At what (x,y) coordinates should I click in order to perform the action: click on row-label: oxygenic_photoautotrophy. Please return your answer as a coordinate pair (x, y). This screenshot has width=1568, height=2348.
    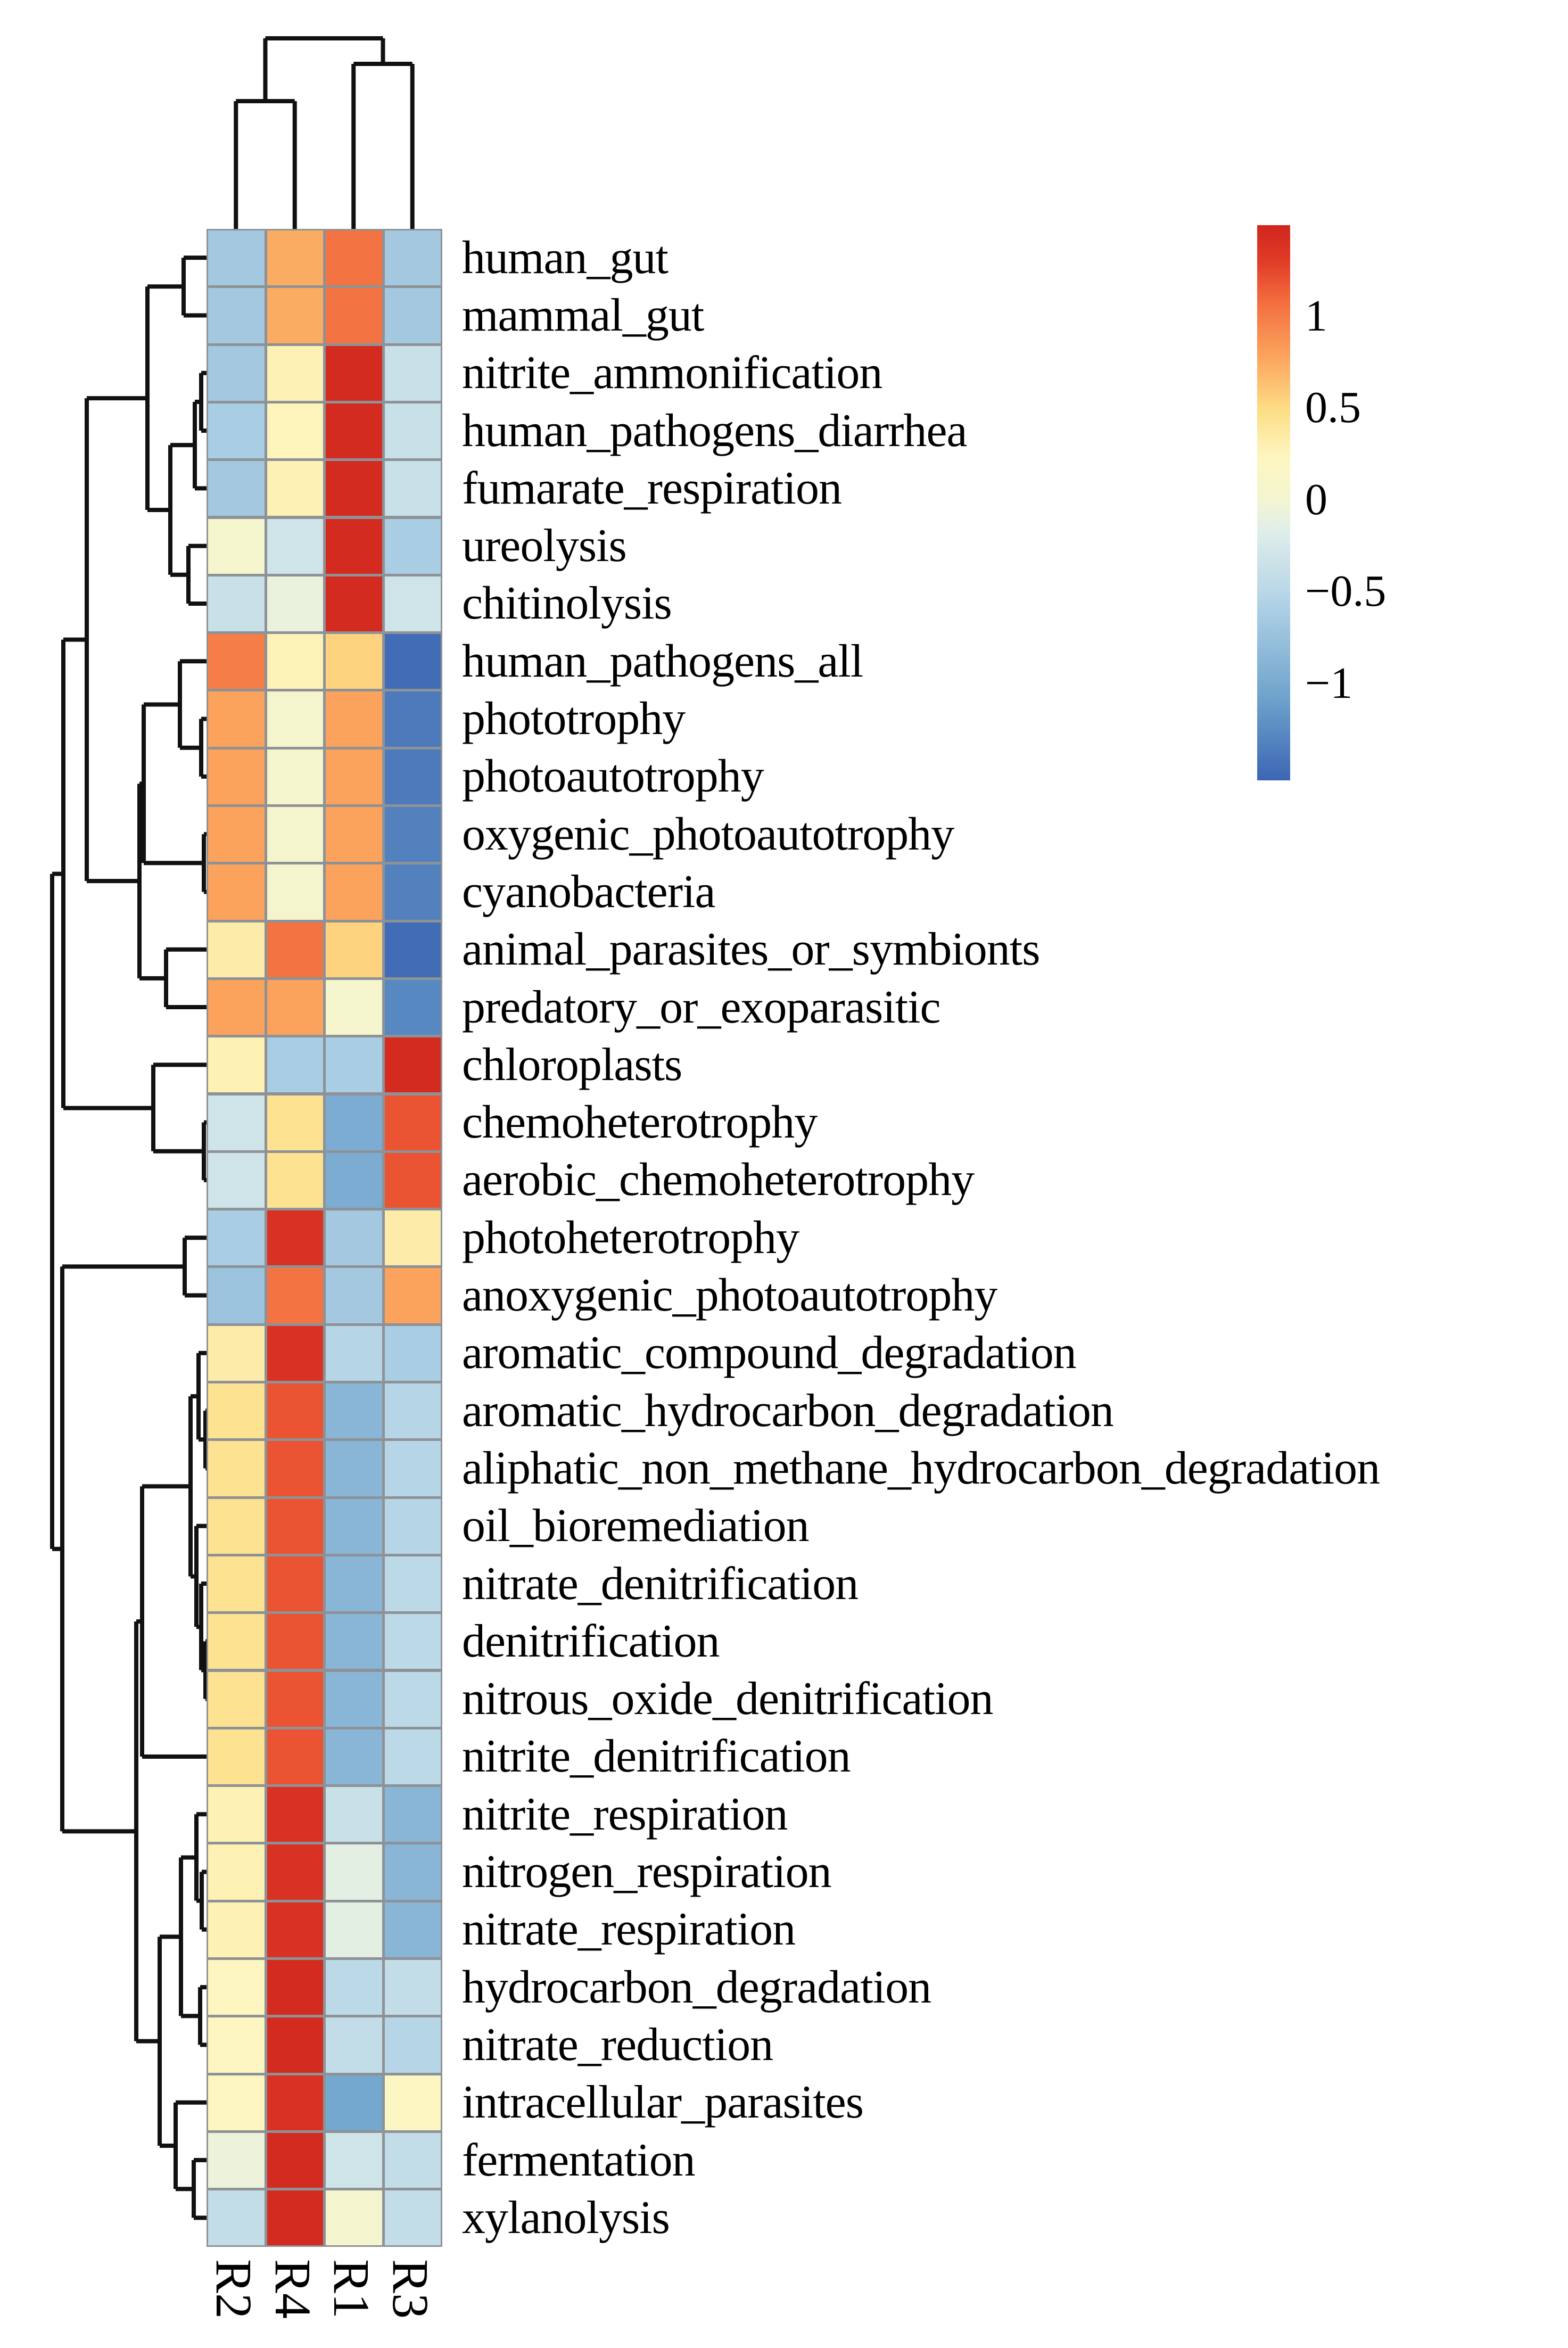
    Looking at the image, I should click on (708, 834).